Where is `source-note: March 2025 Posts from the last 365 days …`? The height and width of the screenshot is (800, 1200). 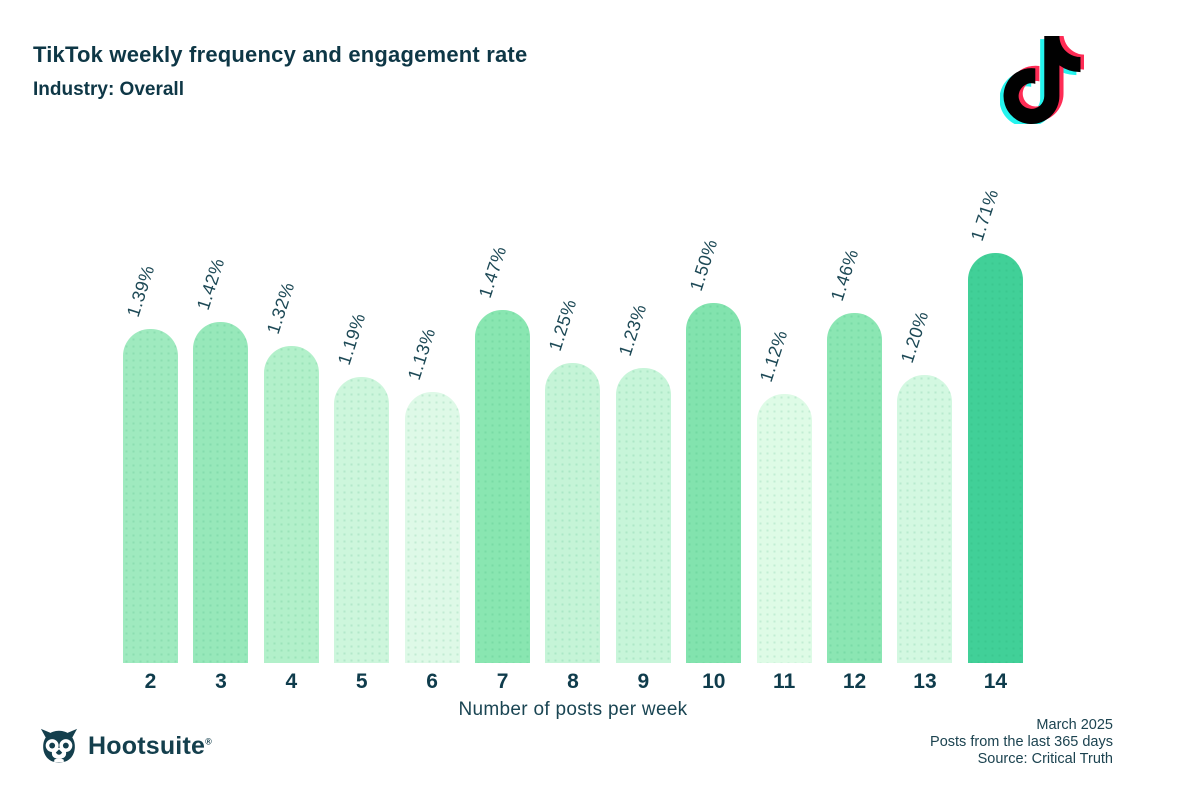
source-note: March 2025 Posts from the last 365 days … is located at coordinates (1021, 742).